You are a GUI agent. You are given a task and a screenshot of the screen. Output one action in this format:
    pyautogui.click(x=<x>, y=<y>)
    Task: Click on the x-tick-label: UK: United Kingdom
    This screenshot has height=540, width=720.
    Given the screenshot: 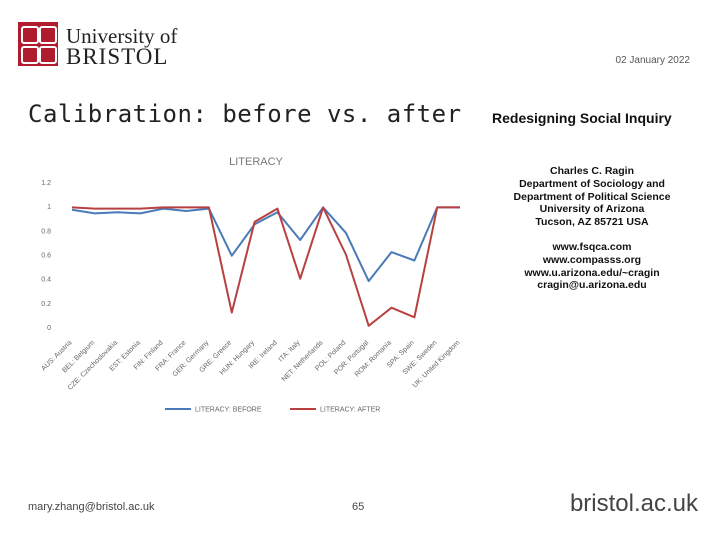 What is the action you would take?
    pyautogui.click(x=437, y=364)
    